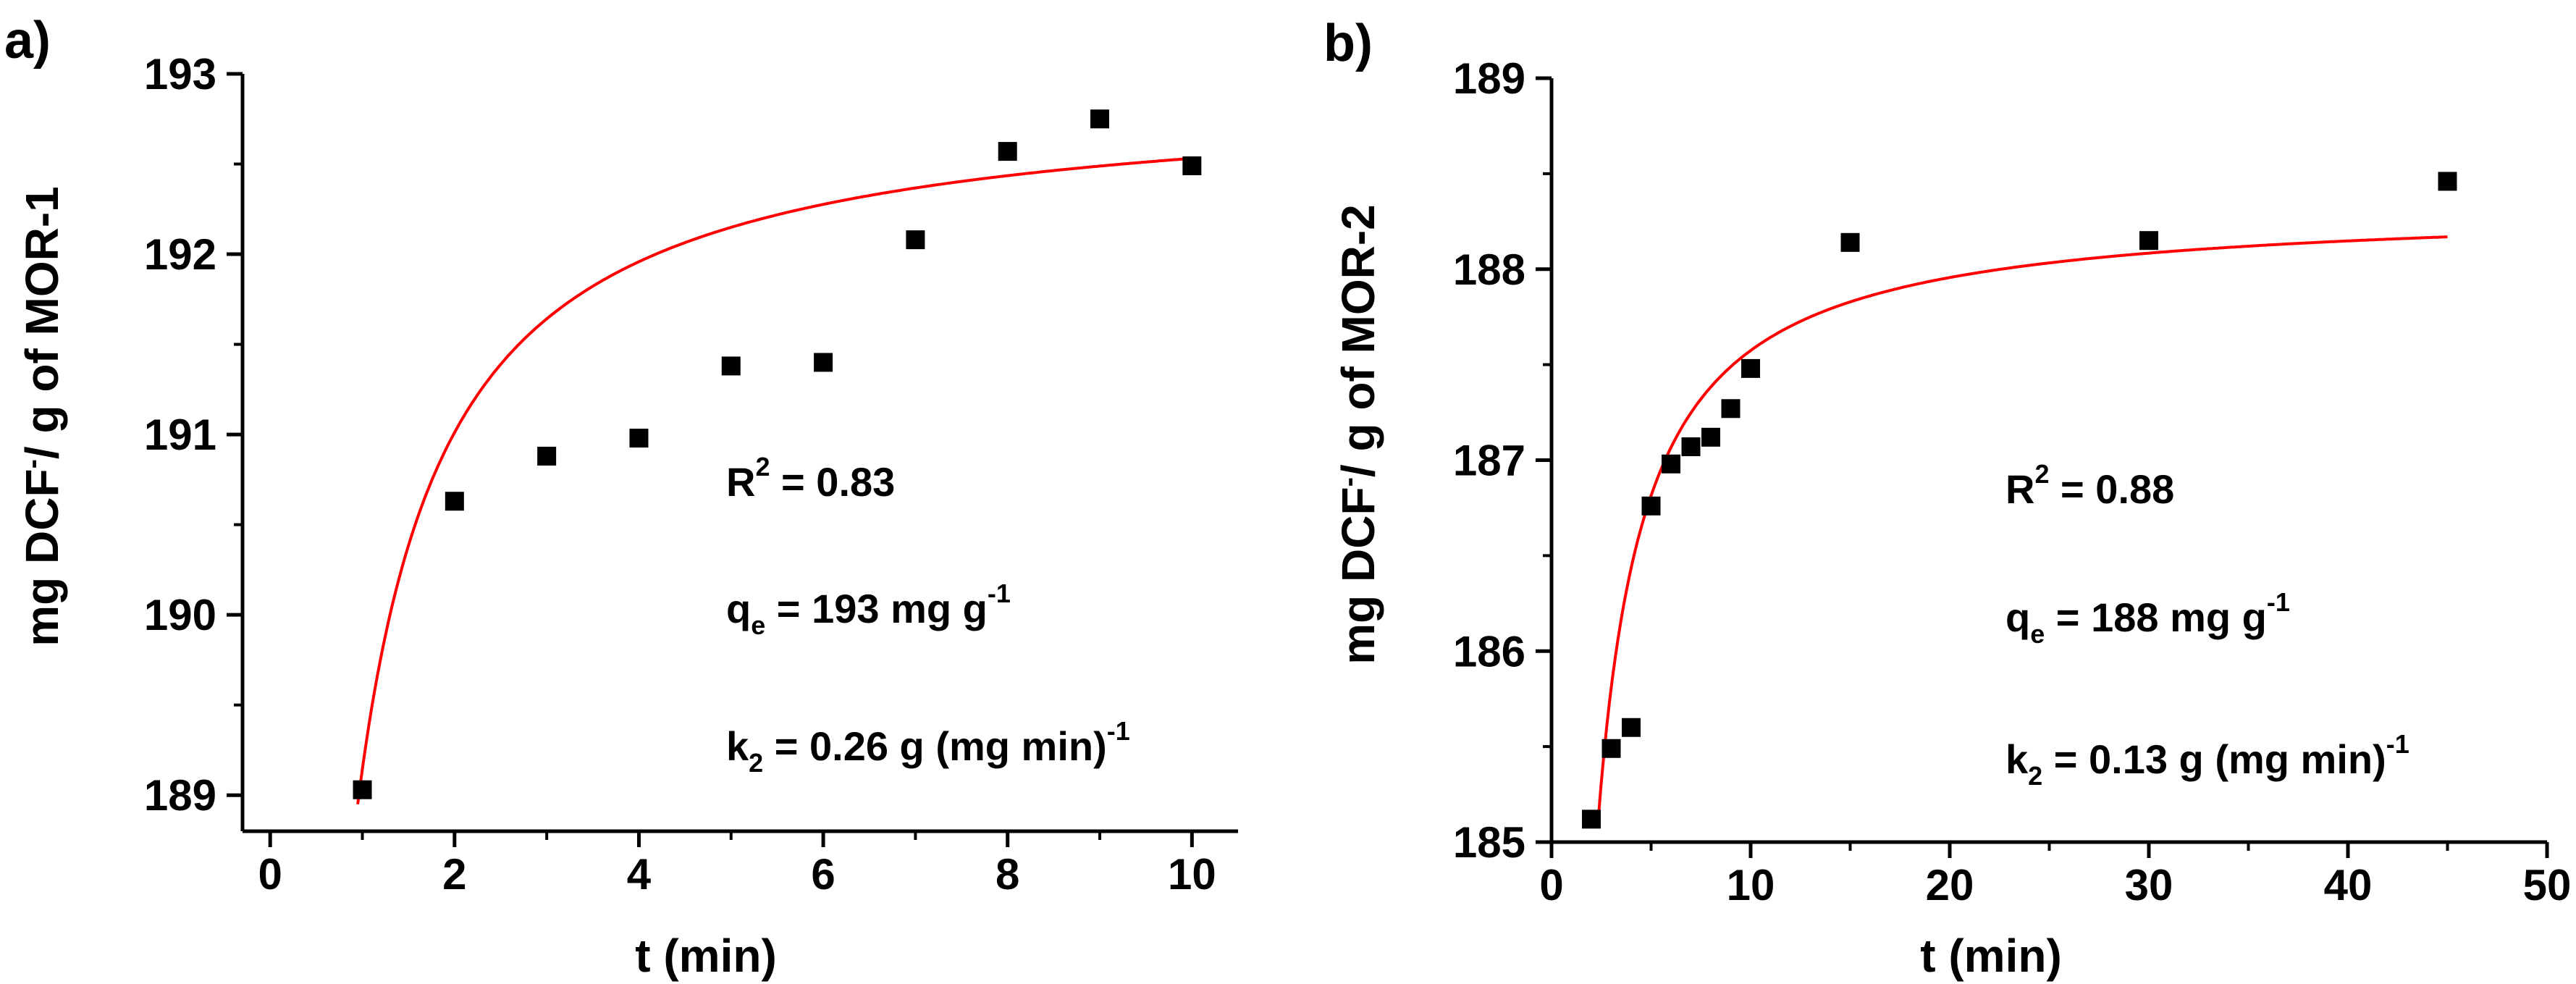 The image size is (2576, 984). I want to click on panel-b-x-tick-label: 0, so click(1551, 885).